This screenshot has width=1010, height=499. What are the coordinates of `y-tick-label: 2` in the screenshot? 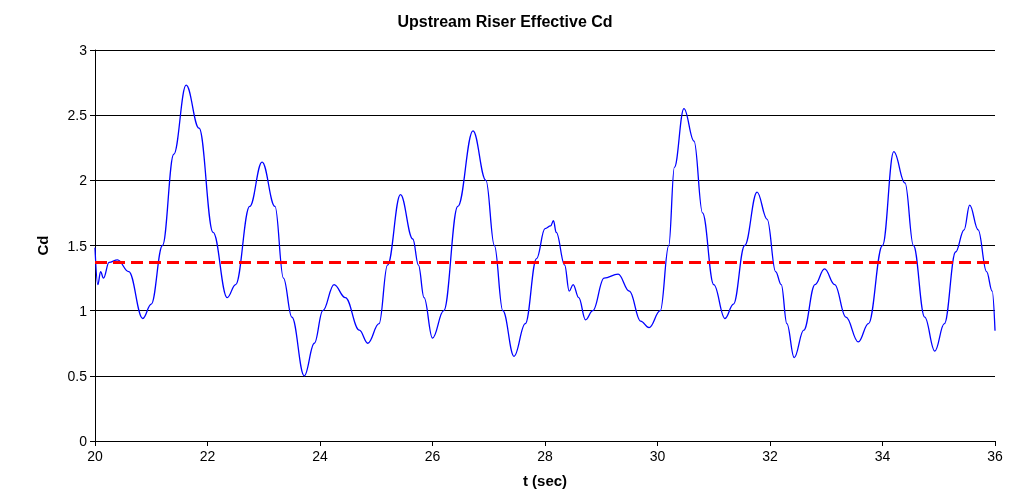 It's located at (83, 180).